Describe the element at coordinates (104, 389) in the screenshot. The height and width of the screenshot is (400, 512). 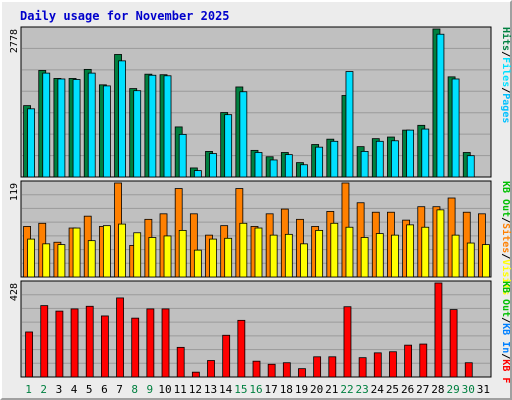
I see `x-tick-label-day-6: 6` at that location.